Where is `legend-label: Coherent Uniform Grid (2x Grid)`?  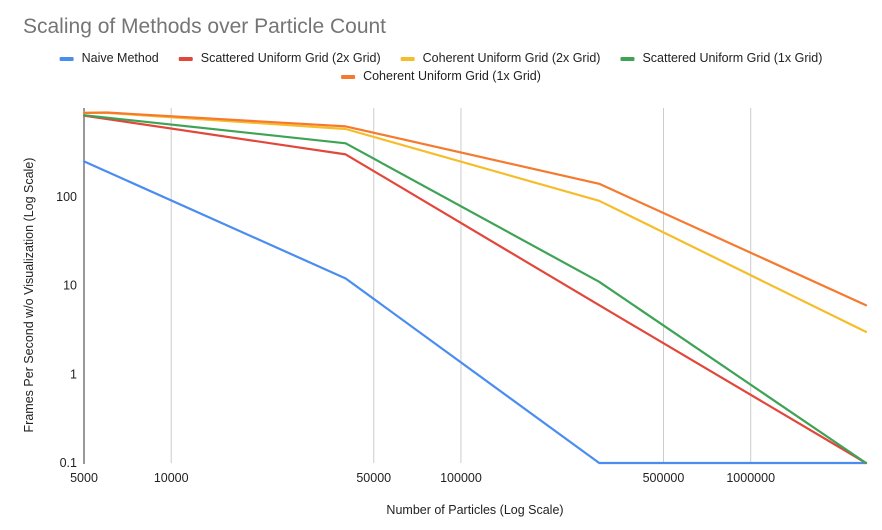
legend-label: Coherent Uniform Grid (2x Grid) is located at coordinates (512, 58).